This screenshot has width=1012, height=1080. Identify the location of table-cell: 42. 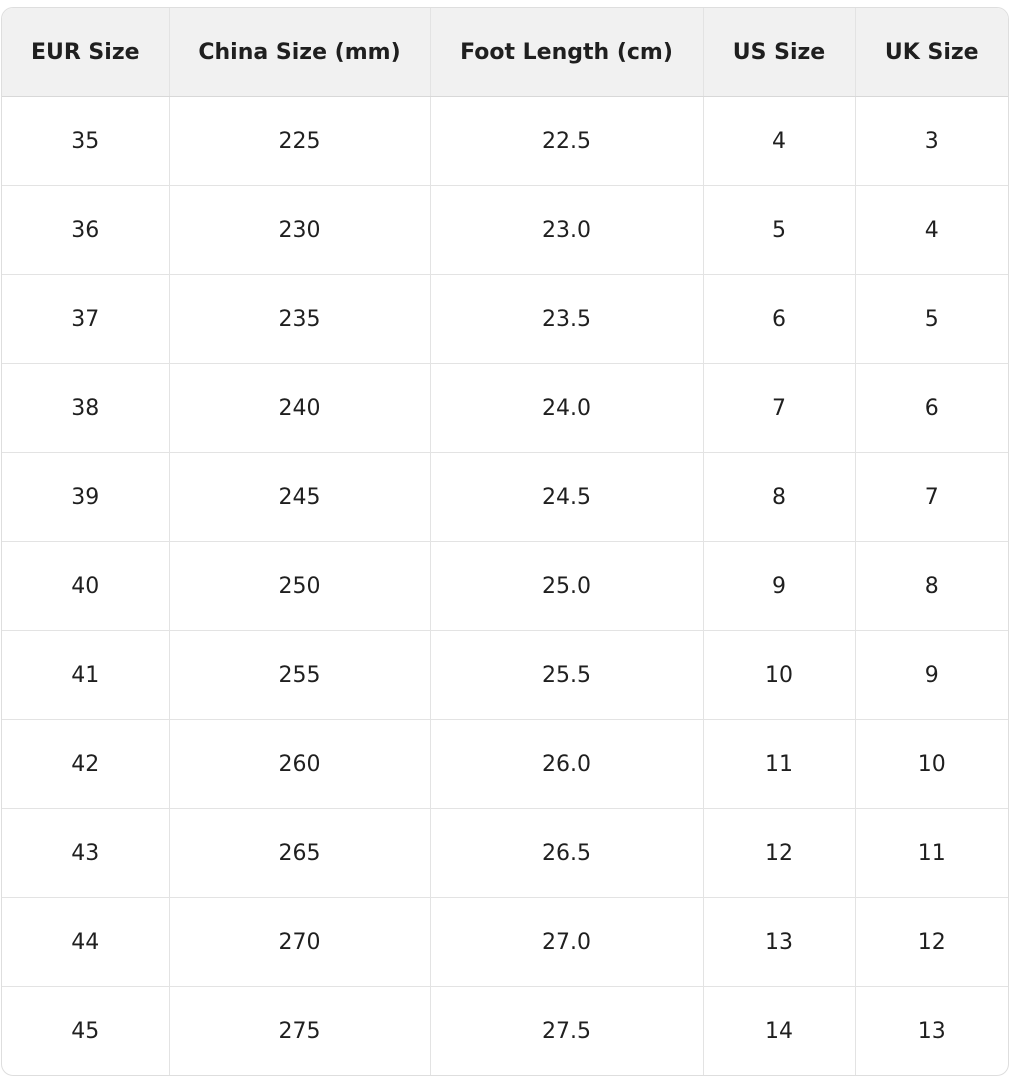
(86, 764).